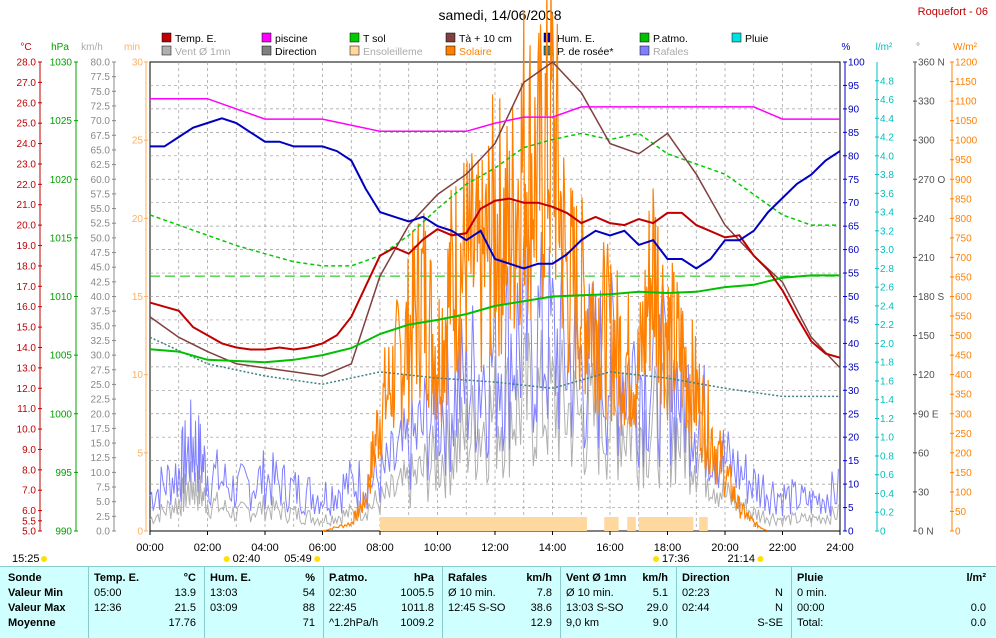  I want to click on tick-dir: 150, so click(926, 336).